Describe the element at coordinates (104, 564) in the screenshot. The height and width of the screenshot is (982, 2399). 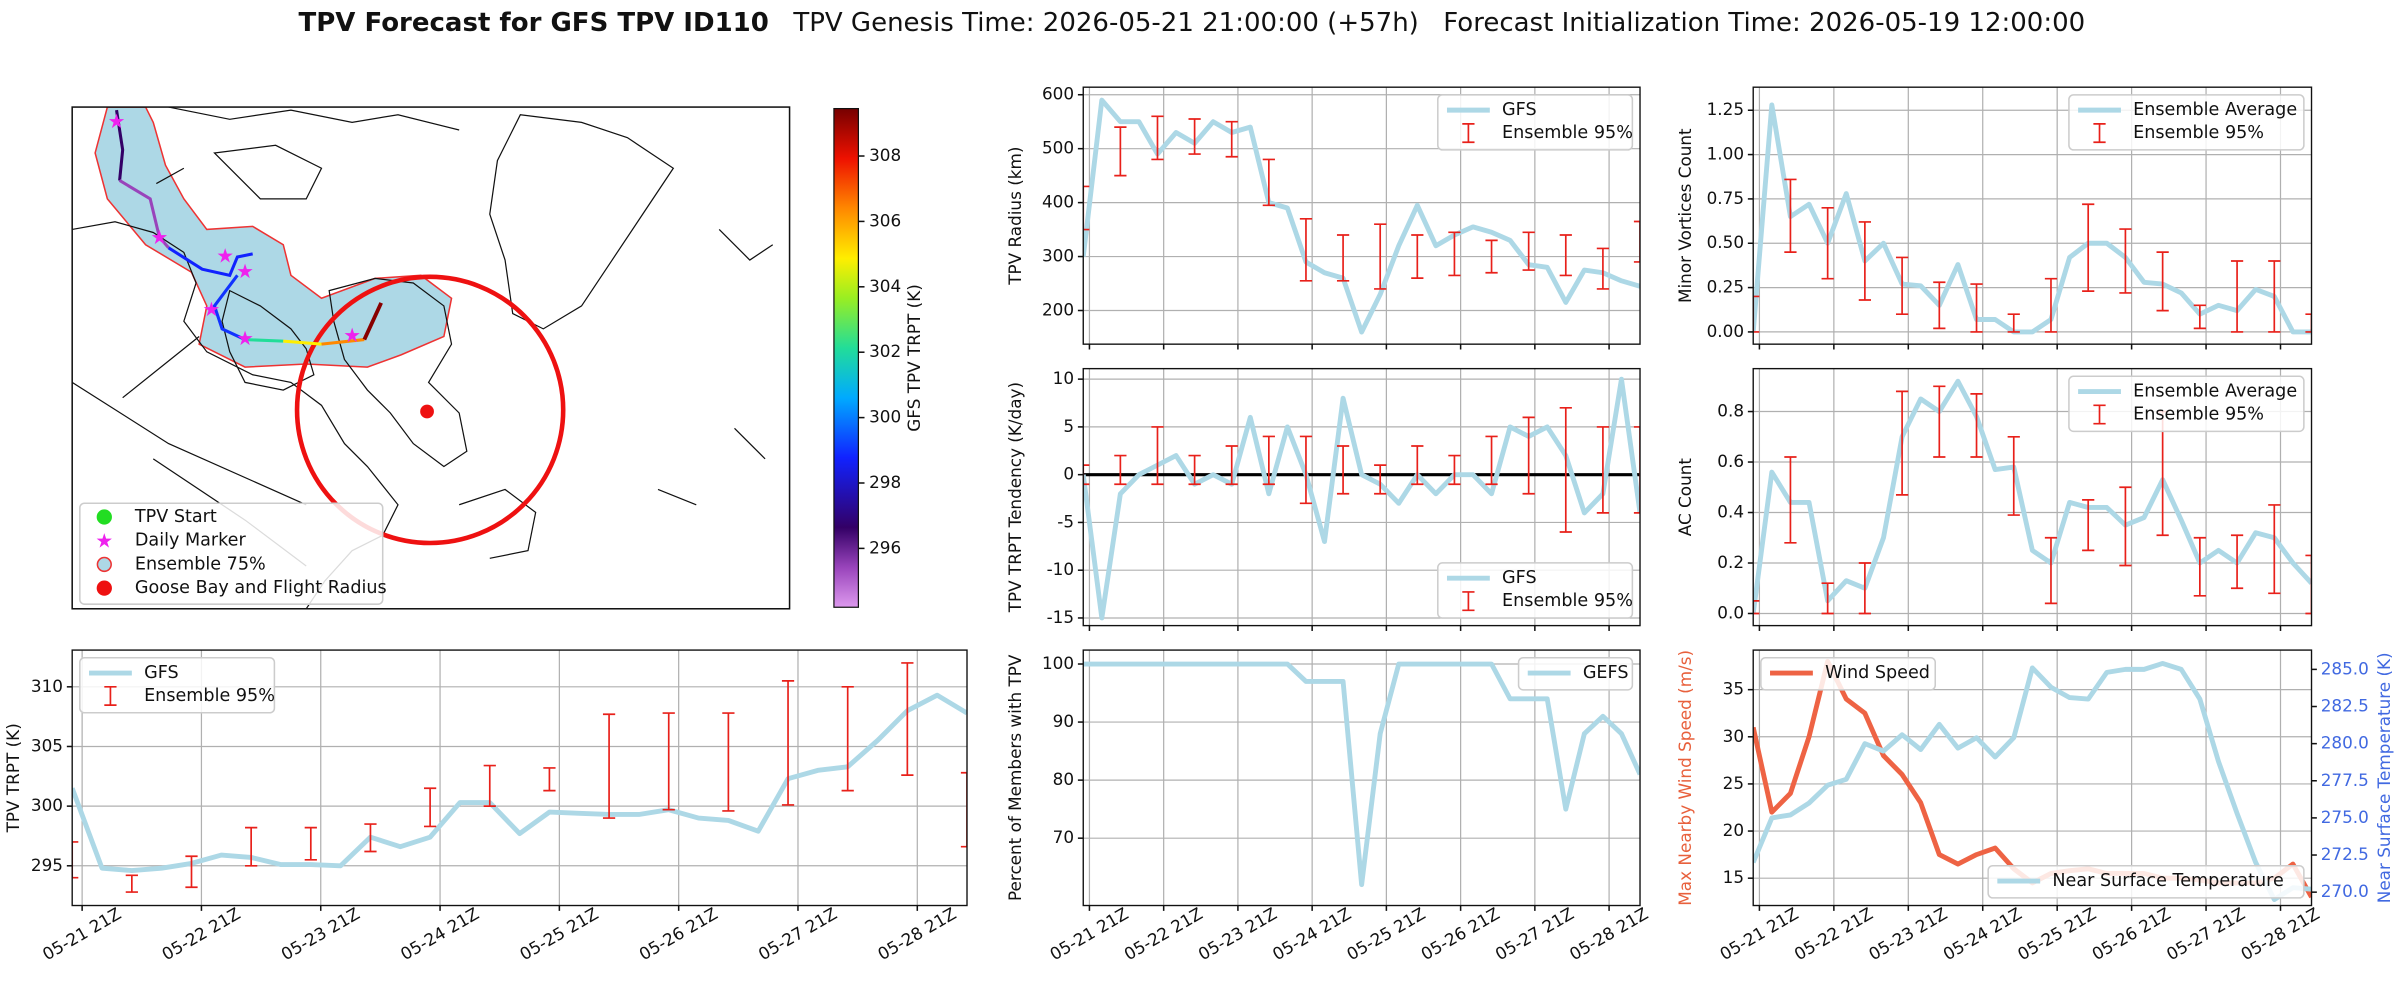
I see `legend-marker` at that location.